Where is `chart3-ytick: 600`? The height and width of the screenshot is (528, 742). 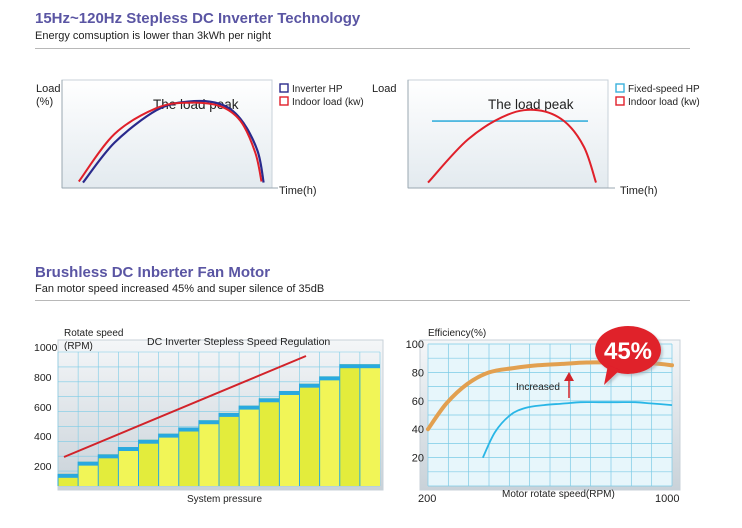
chart3-ytick: 600 is located at coordinates (43, 408).